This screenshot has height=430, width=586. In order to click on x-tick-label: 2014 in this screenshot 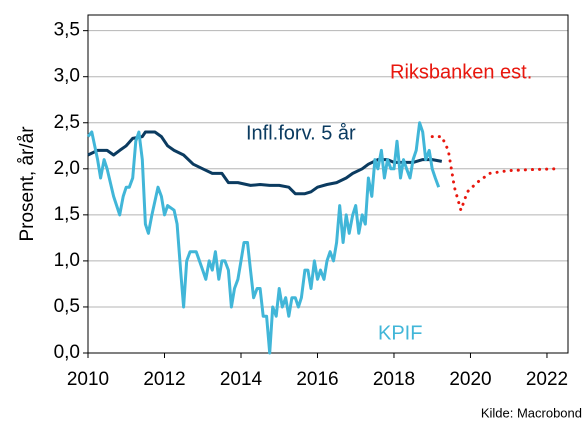, I will do `click(241, 379)`.